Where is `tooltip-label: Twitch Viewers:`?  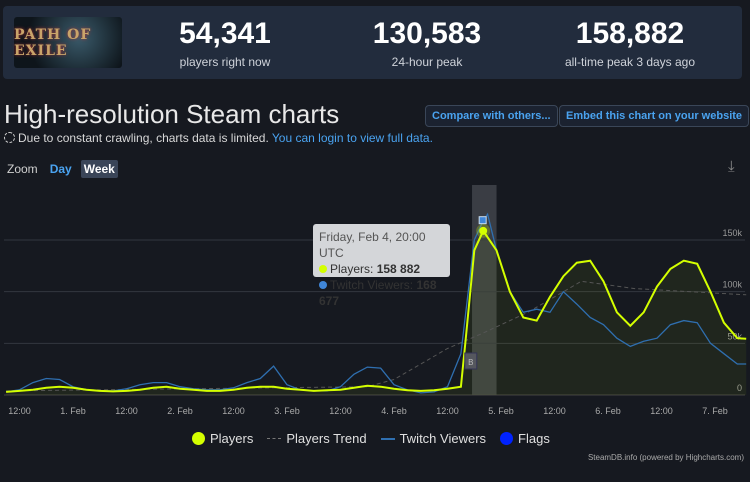
tooltip-label: Twitch Viewers: is located at coordinates (372, 285).